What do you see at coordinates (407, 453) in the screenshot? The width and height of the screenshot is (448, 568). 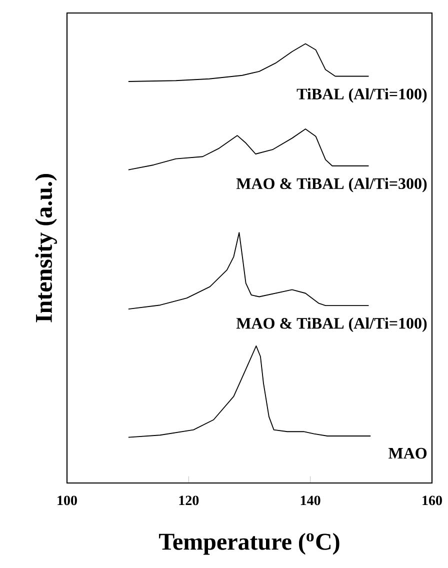 I see `series-label: MAO` at bounding box center [407, 453].